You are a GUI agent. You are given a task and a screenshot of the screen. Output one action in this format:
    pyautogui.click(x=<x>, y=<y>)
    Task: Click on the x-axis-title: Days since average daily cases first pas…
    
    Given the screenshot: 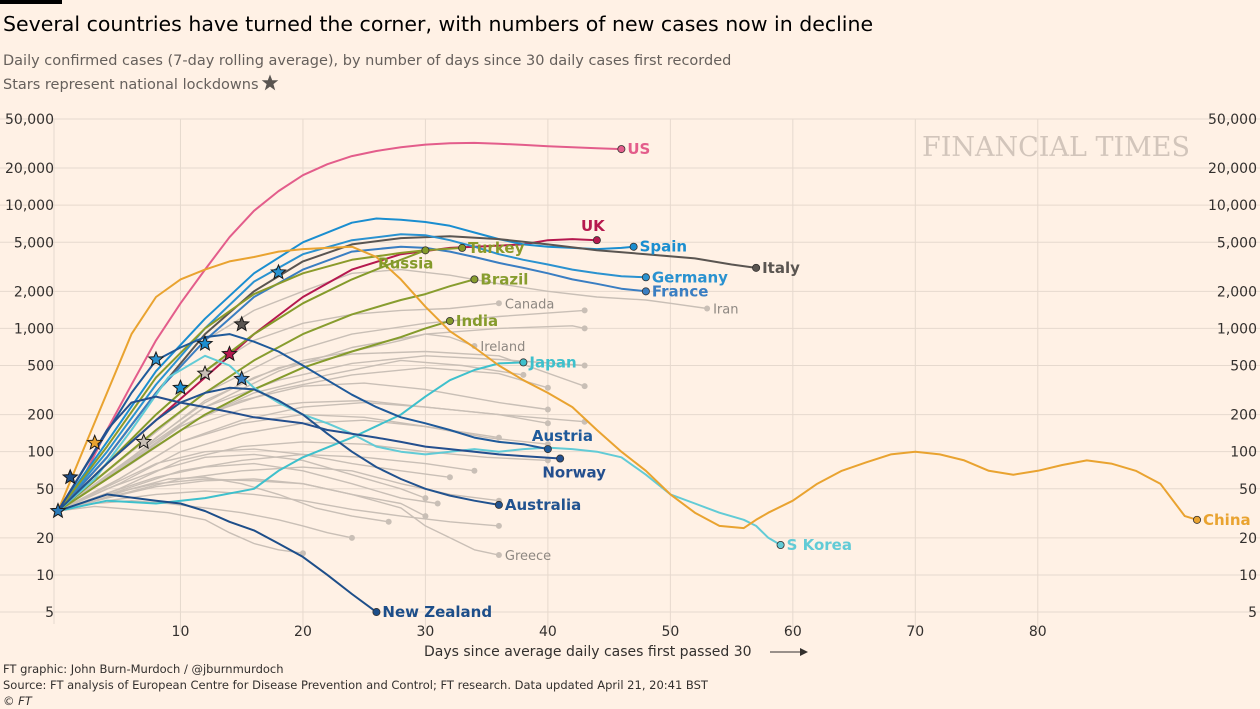 What is the action you would take?
    pyautogui.click(x=588, y=652)
    